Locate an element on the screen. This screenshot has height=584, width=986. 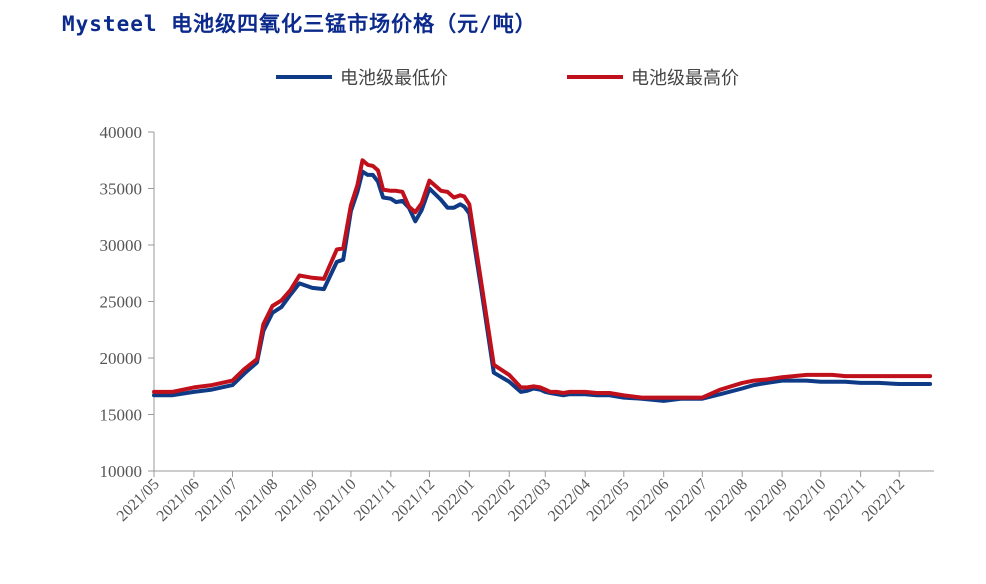
x-tick-label: 2022/06 is located at coordinates (647, 500).